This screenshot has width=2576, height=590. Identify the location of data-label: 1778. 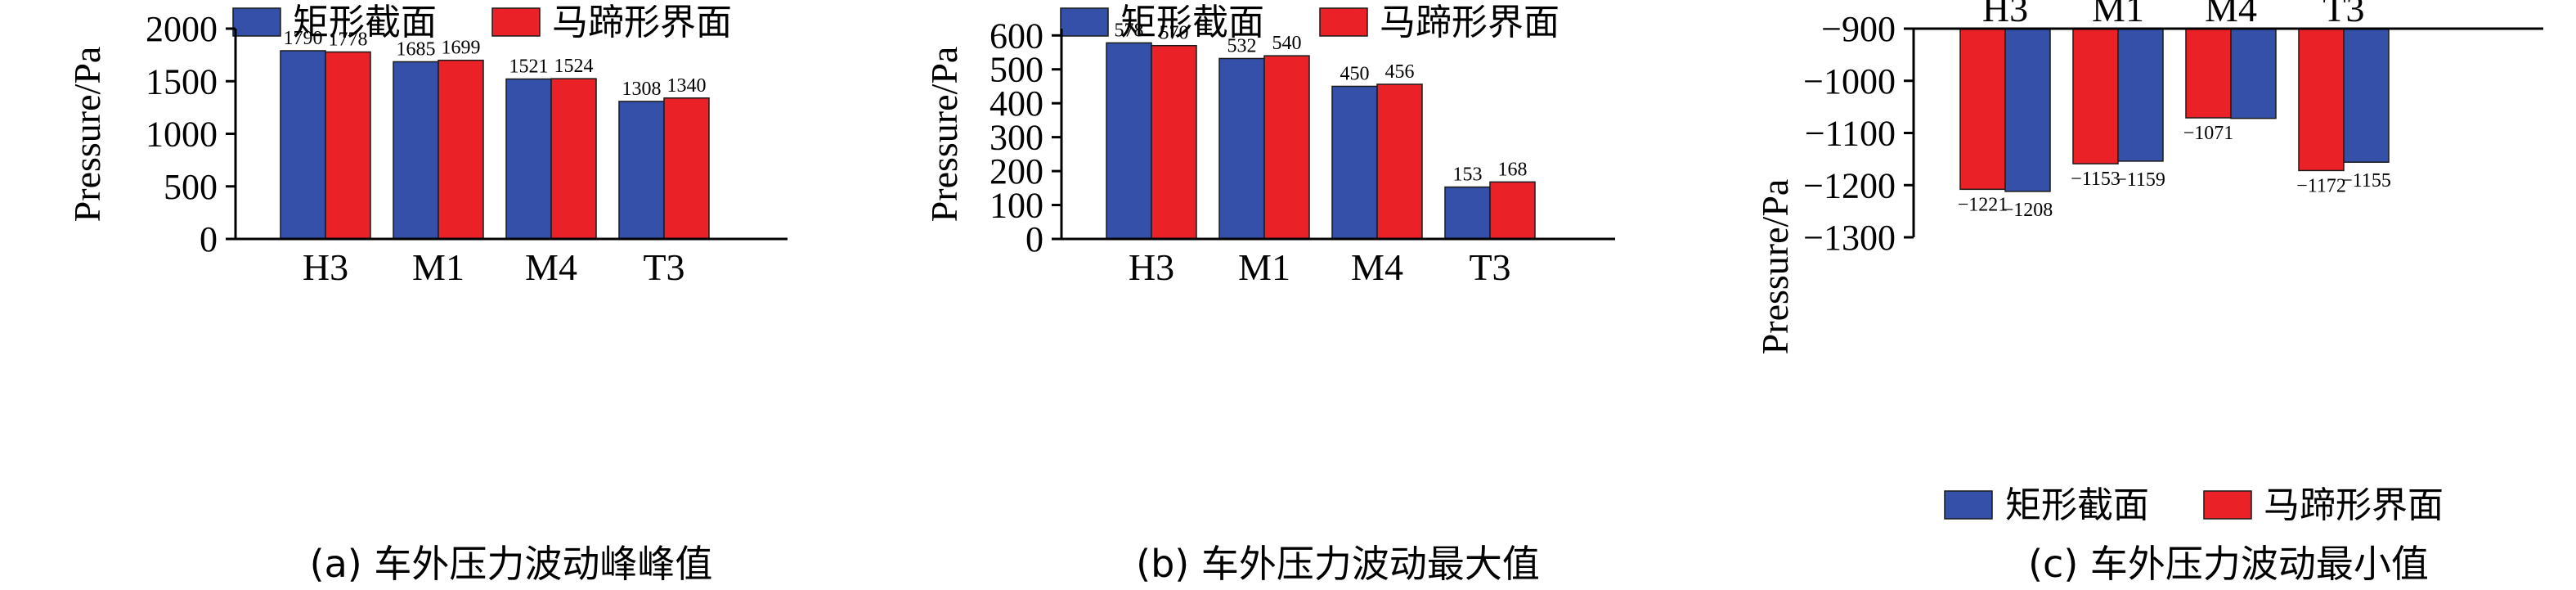
(348, 40).